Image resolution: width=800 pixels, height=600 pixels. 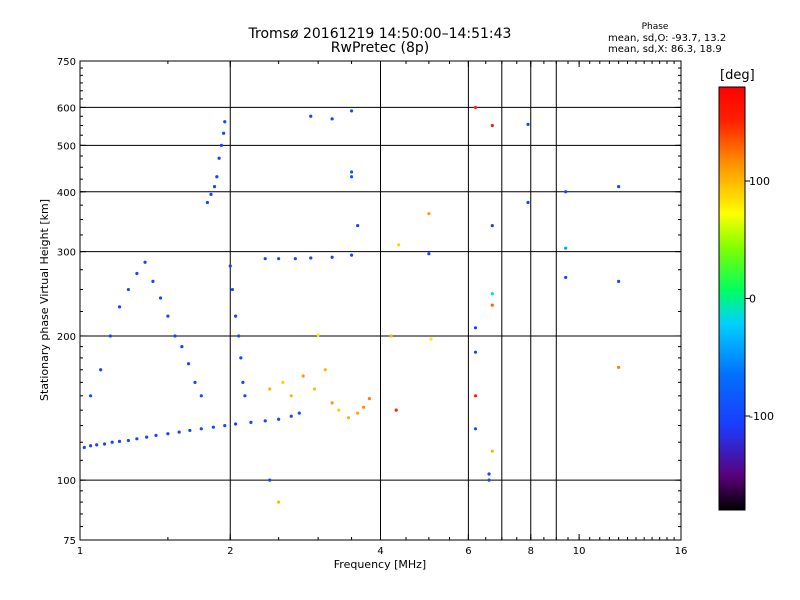 What do you see at coordinates (69, 541) in the screenshot?
I see `y-tick-label: 75` at bounding box center [69, 541].